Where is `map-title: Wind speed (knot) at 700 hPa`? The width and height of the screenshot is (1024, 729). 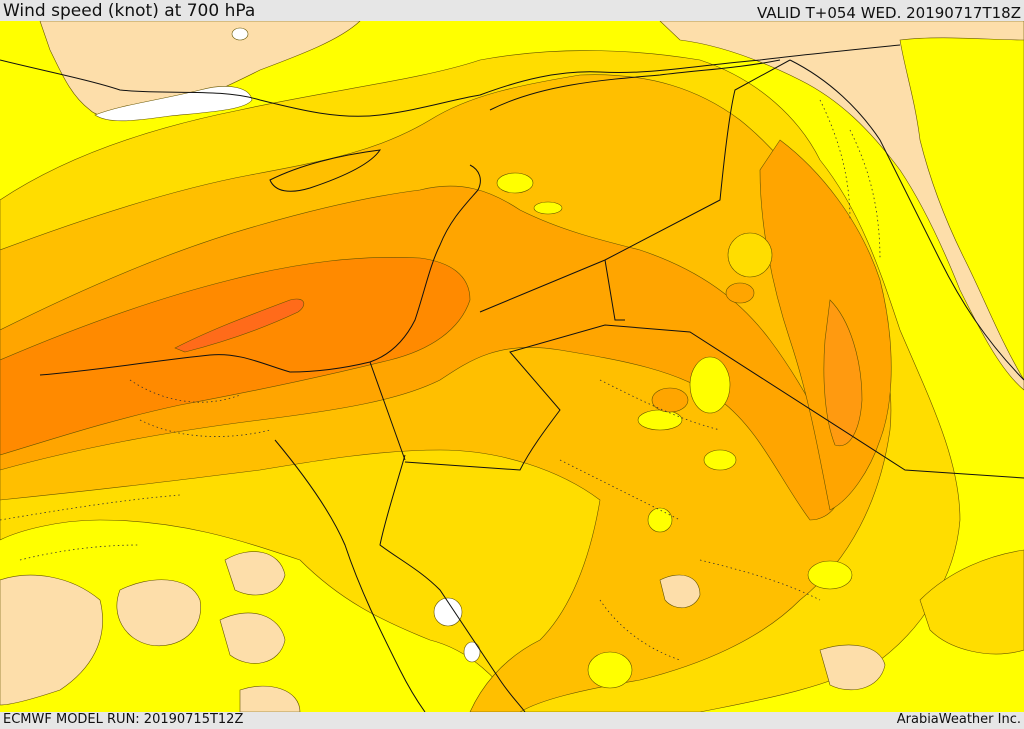 map-title: Wind speed (knot) at 700 hPa is located at coordinates (129, 11).